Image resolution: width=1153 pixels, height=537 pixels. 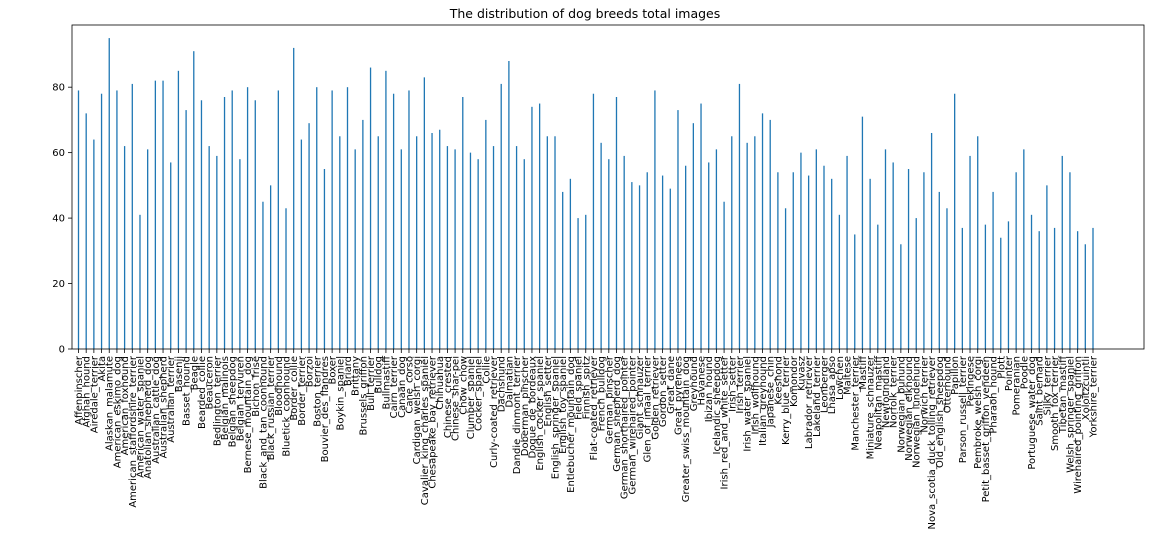 What do you see at coordinates (340, 393) in the screenshot?
I see `x-tick-label: Boykin_spaniel` at bounding box center [340, 393].